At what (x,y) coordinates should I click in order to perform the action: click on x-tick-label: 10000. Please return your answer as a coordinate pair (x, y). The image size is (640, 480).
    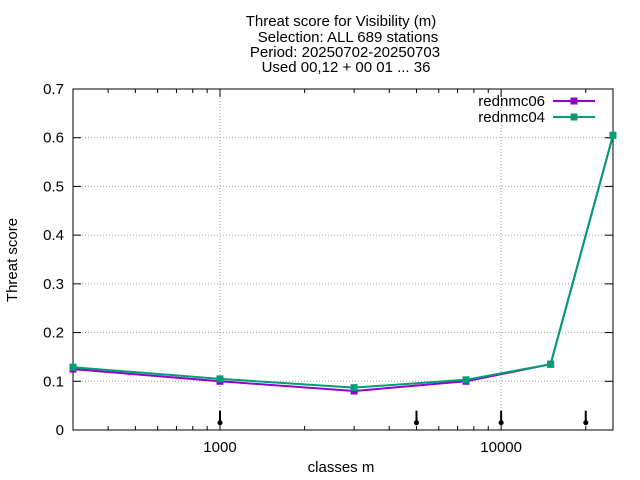
    Looking at the image, I should click on (501, 447).